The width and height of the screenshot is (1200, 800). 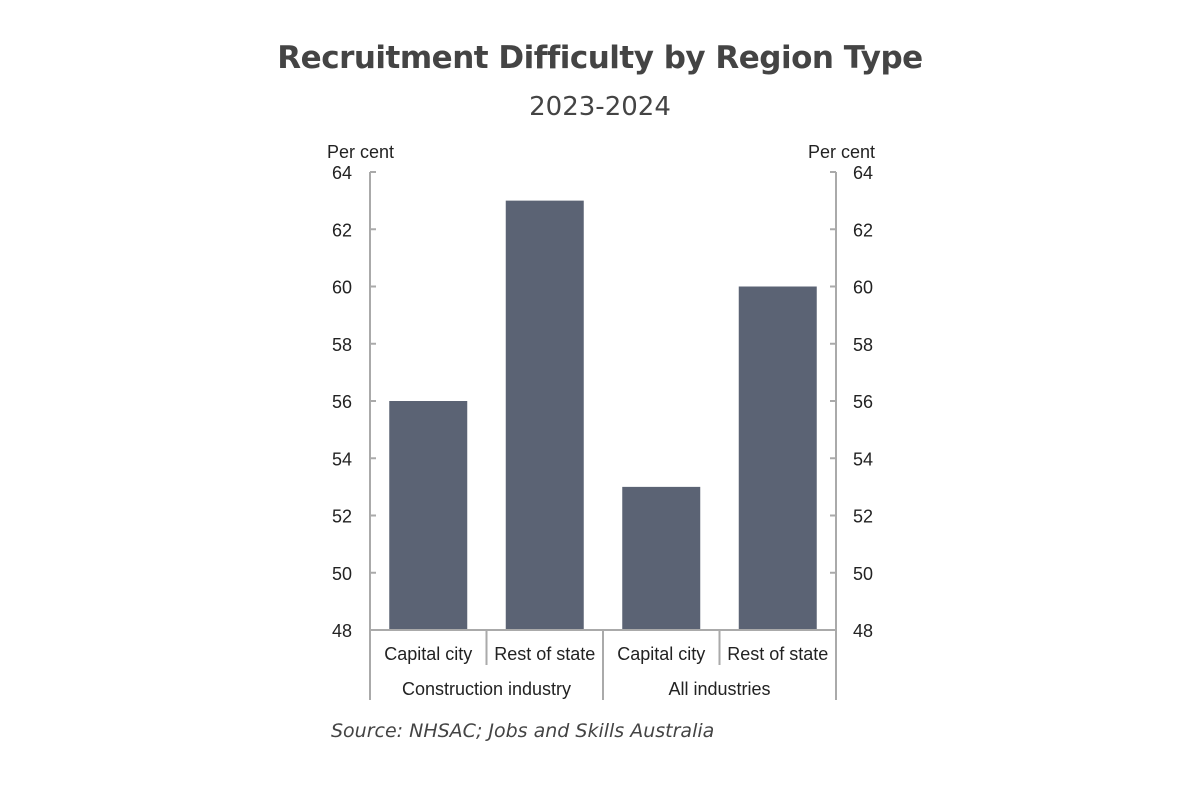 What do you see at coordinates (342, 402) in the screenshot?
I see `y-tick-label-left: 56` at bounding box center [342, 402].